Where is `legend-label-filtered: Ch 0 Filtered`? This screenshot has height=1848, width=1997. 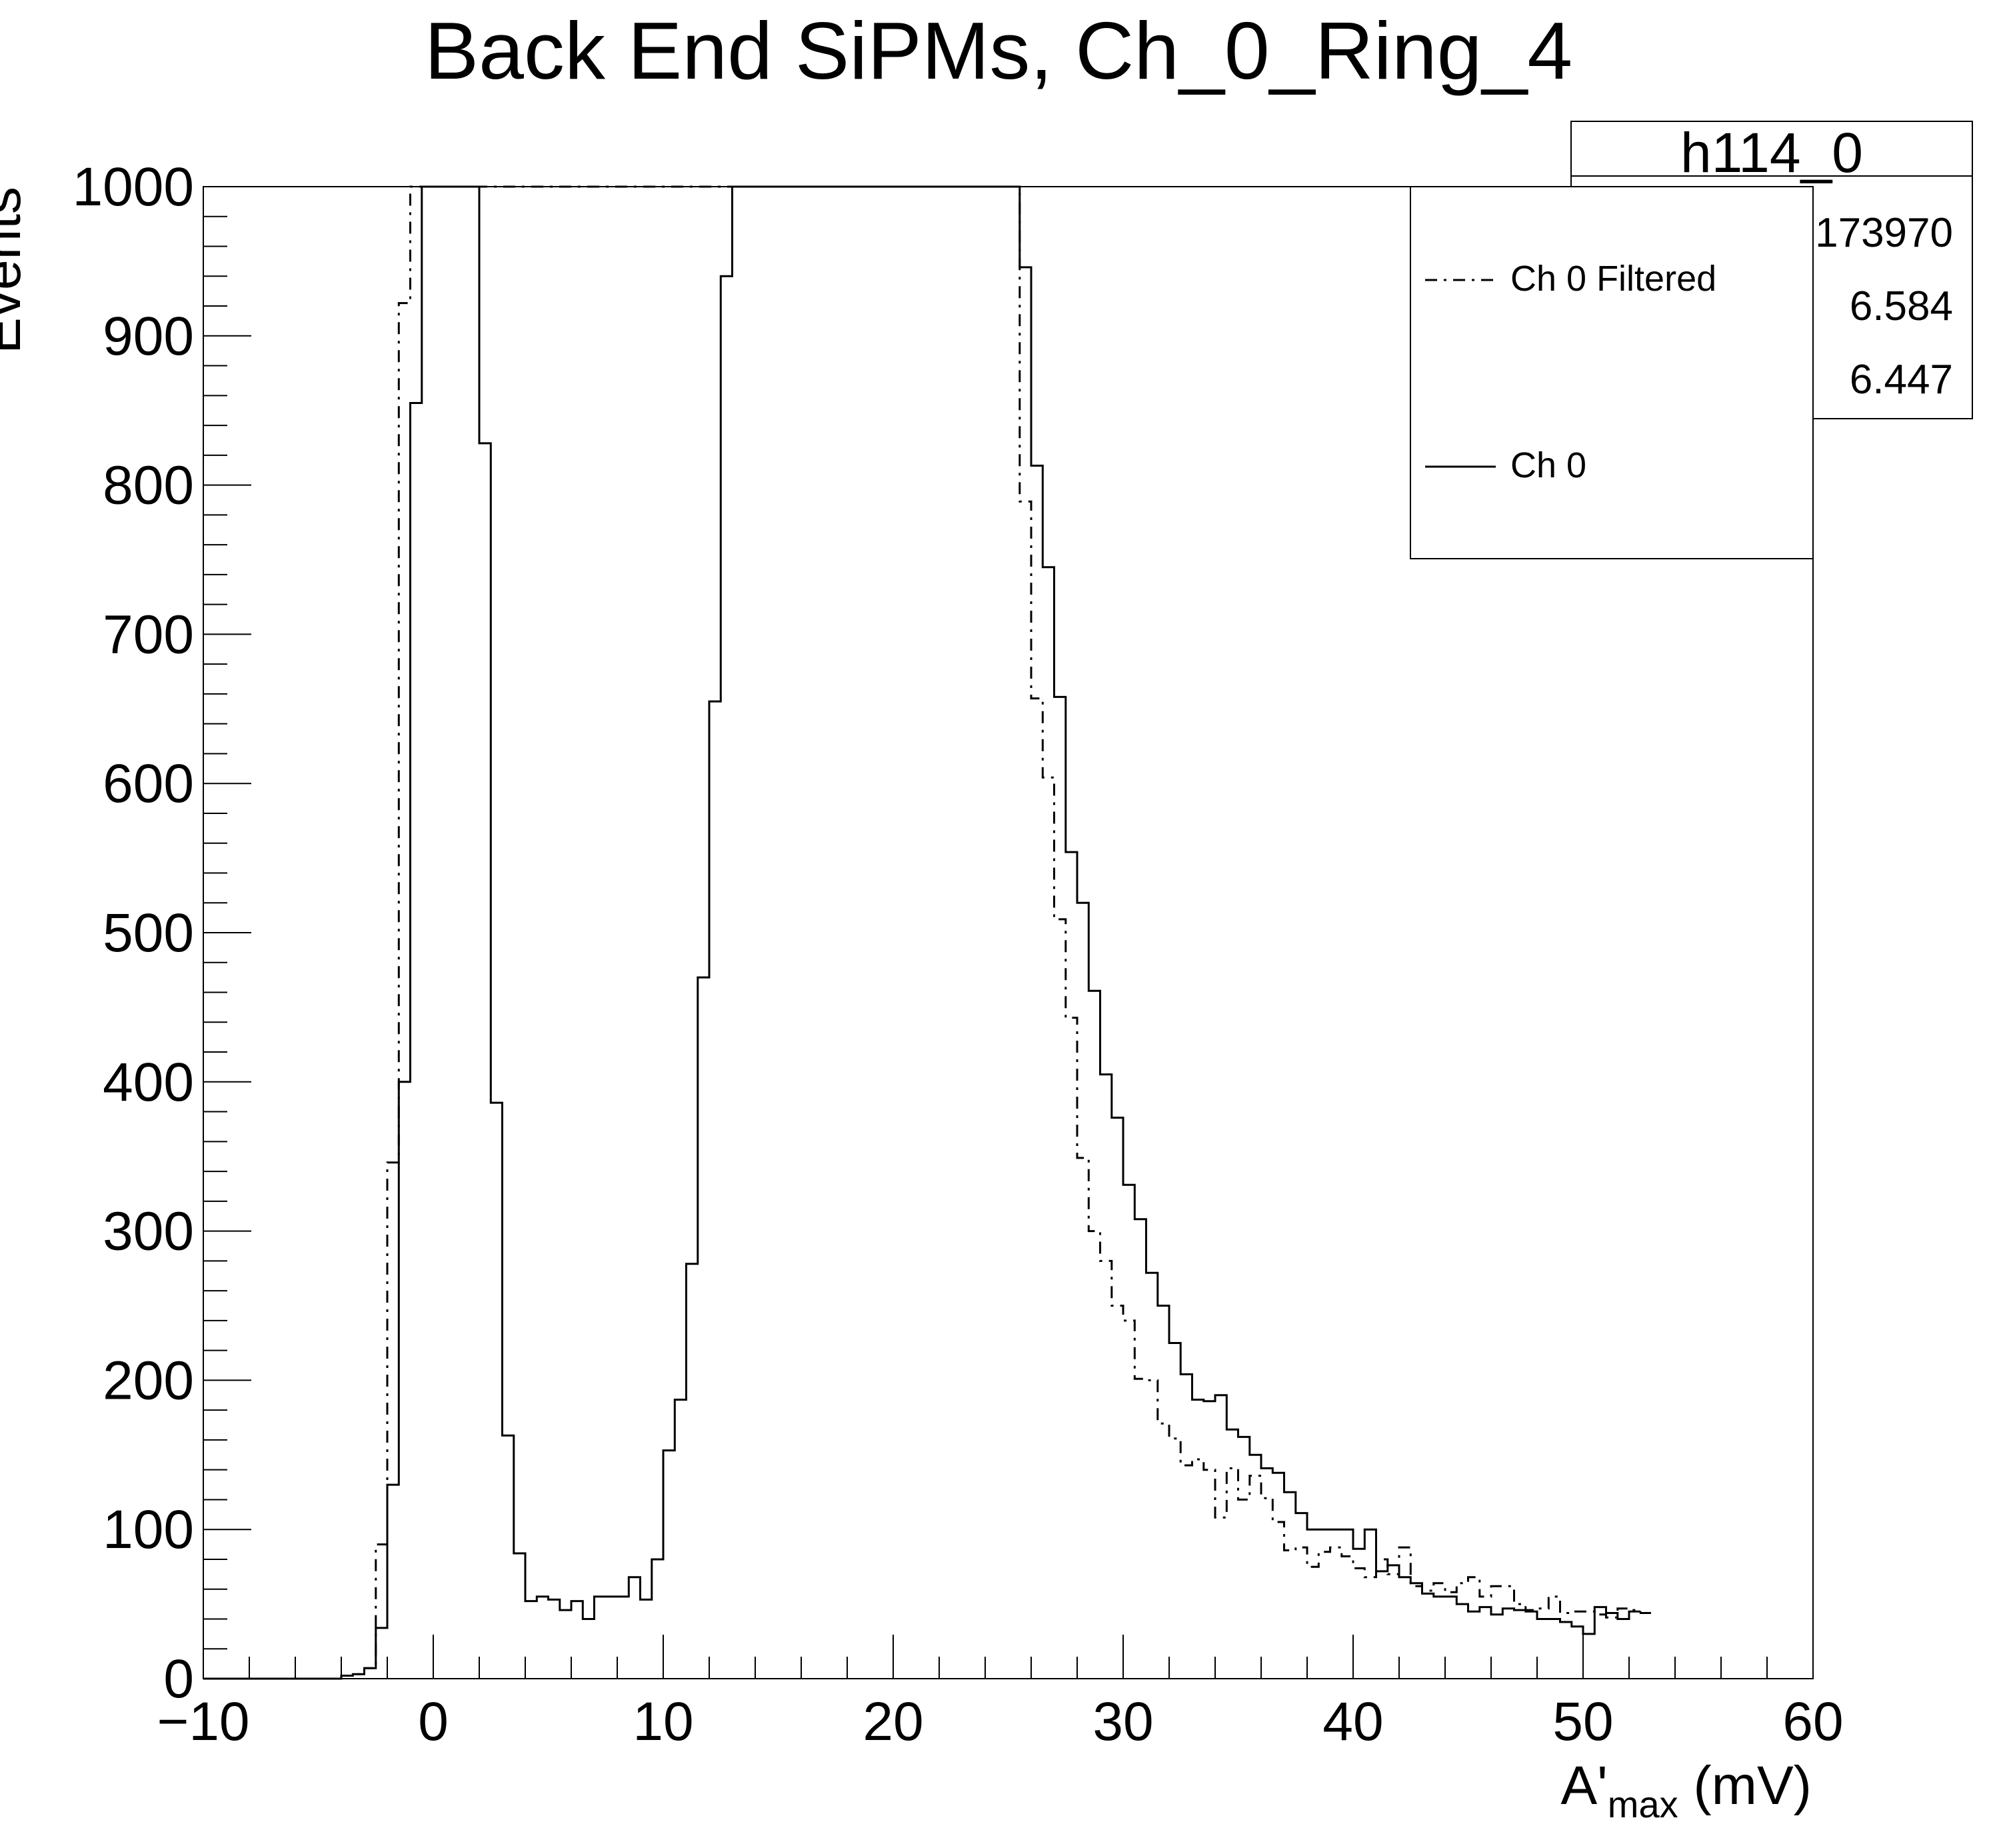
legend-label-filtered: Ch 0 Filtered is located at coordinates (1613, 279).